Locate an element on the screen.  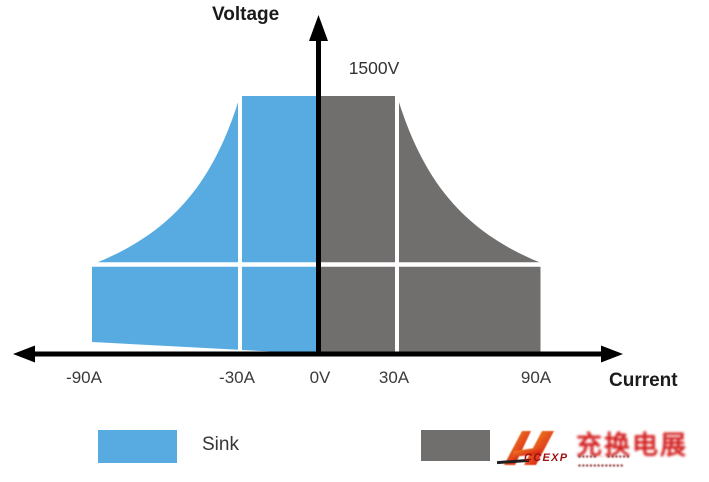
watermark-logo-brand-text: CCEXP is located at coordinates (546, 458).